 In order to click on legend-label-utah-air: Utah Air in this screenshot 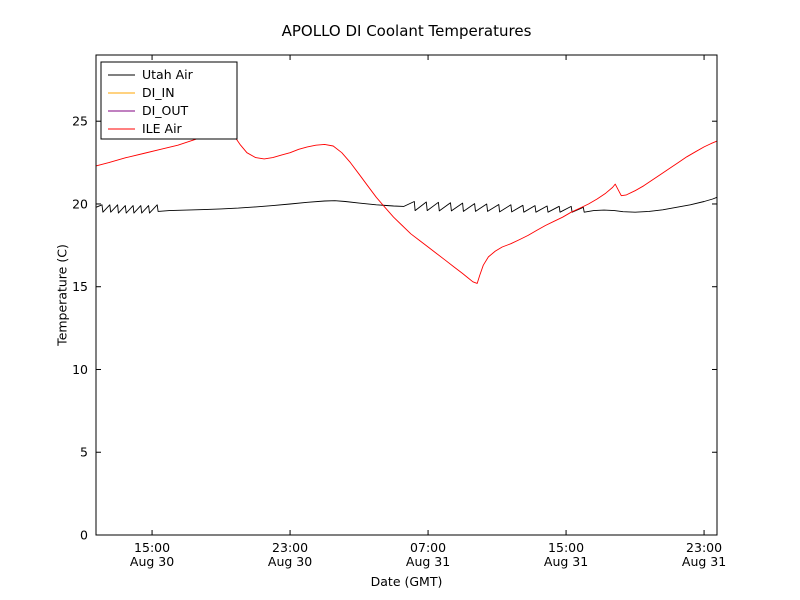, I will do `click(168, 74)`.